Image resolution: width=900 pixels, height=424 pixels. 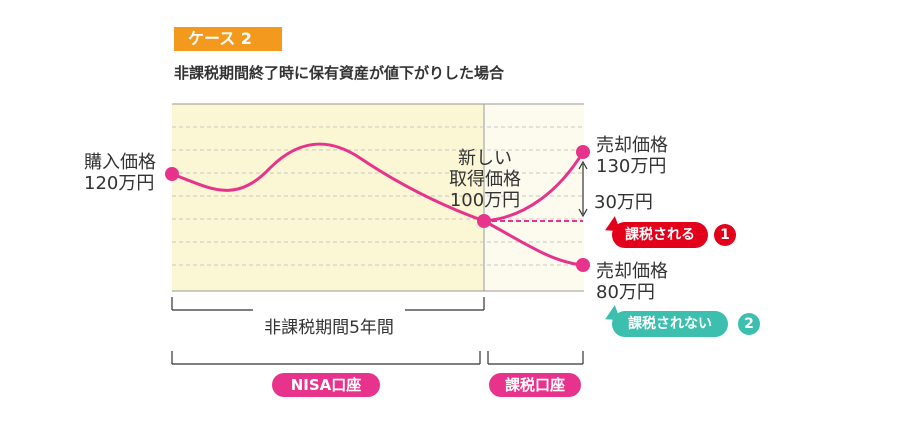 What do you see at coordinates (631, 166) in the screenshot?
I see `sale-high-value: 130万円` at bounding box center [631, 166].